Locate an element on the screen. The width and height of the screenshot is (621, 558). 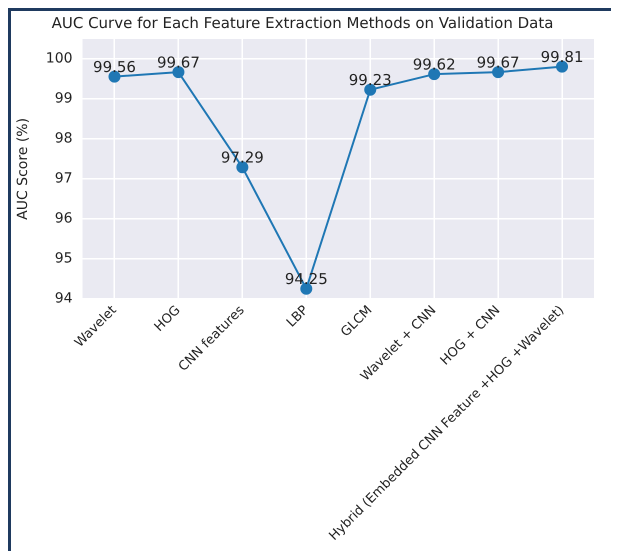
data-label: 99.62 is located at coordinates (434, 65).